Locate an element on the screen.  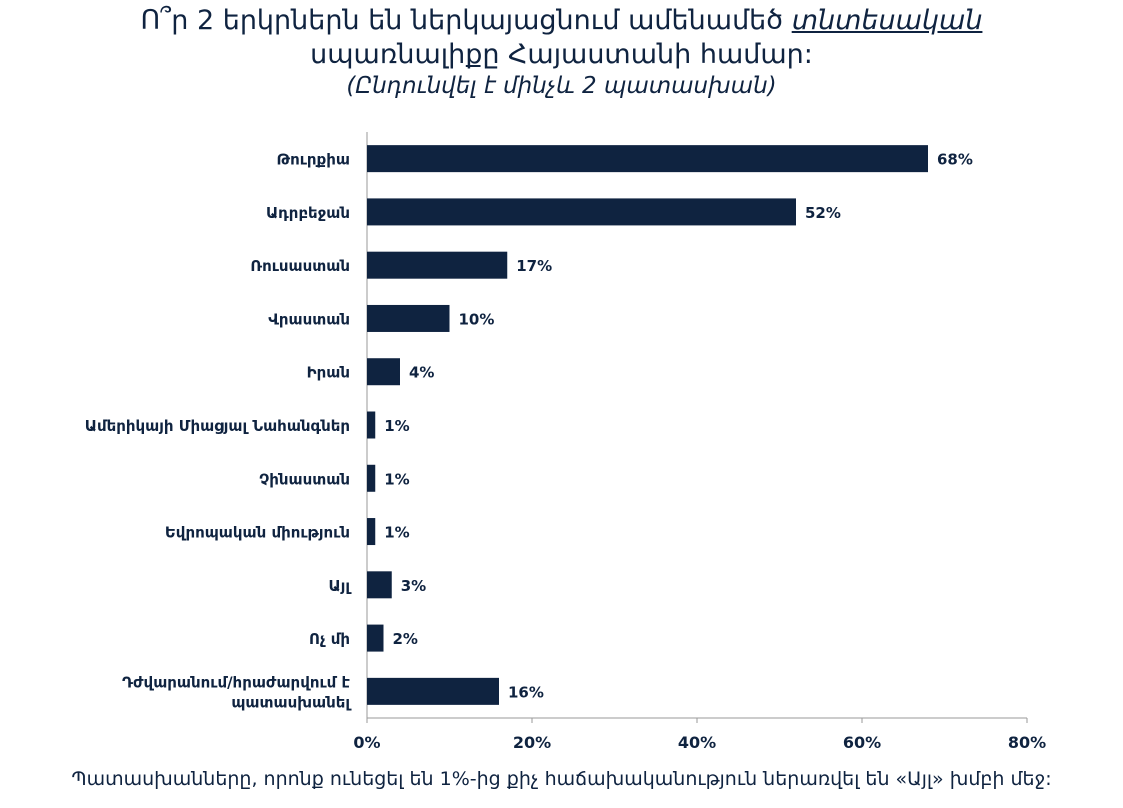
chart-title-line-2: սպառնալիքը Հայաստանի համար: is located at coordinates (561, 54).